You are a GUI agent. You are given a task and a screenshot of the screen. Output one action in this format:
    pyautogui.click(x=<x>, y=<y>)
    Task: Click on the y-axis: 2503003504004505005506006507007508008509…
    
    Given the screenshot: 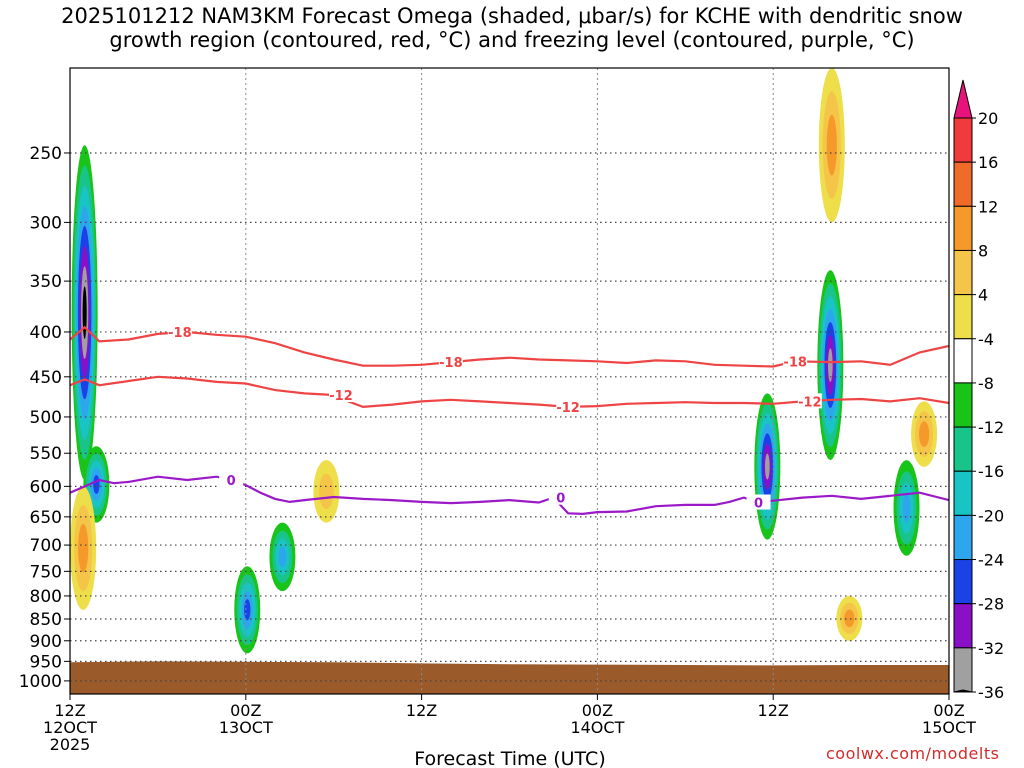 What is the action you would take?
    pyautogui.click(x=44, y=418)
    